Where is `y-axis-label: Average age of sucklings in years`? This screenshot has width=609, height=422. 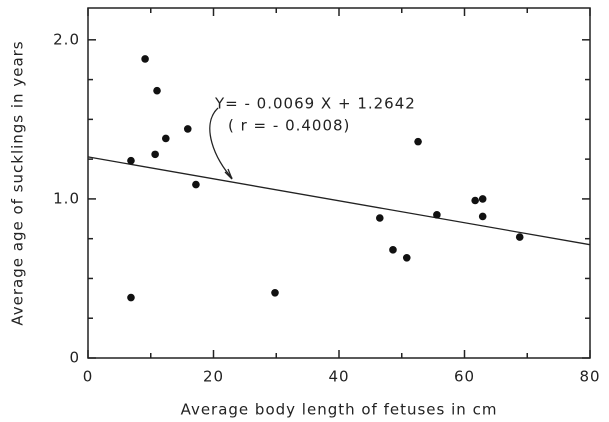 y-axis-label: Average age of sucklings in years is located at coordinates (18, 182).